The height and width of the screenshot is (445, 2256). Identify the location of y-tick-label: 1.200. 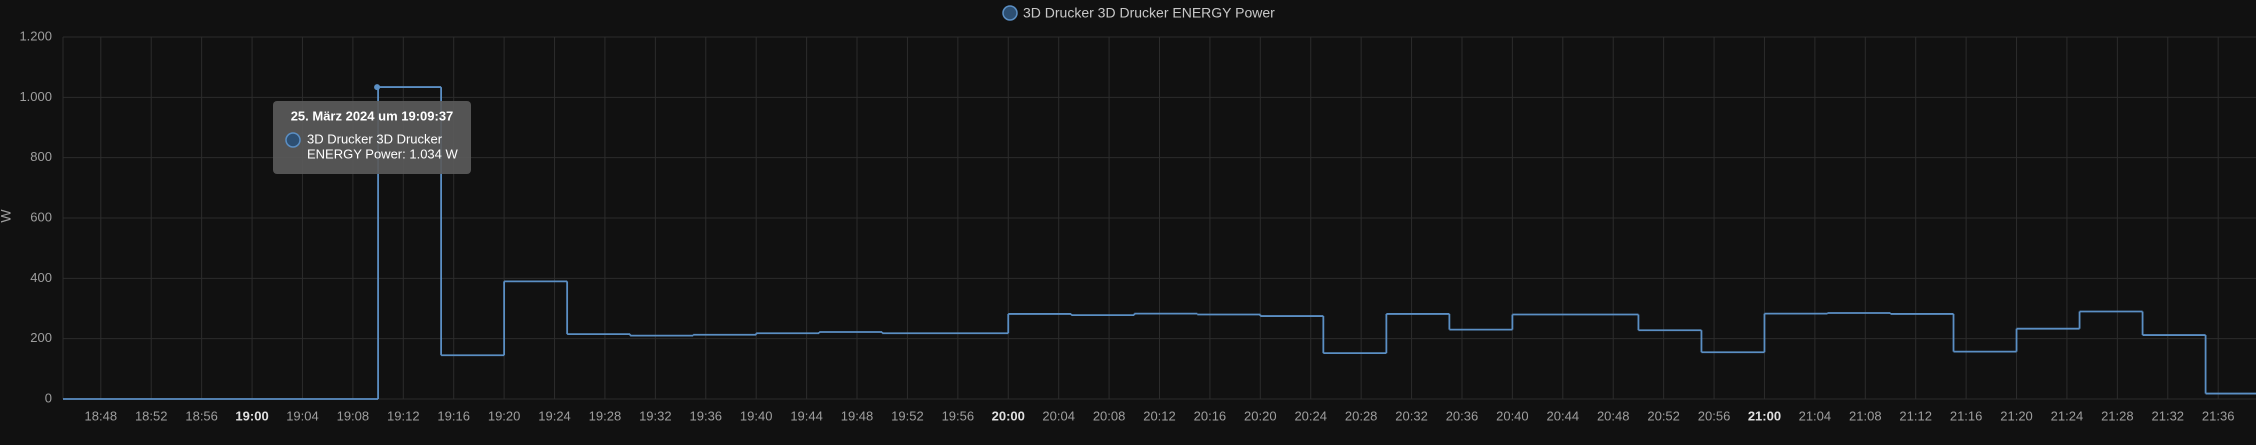
(35, 35).